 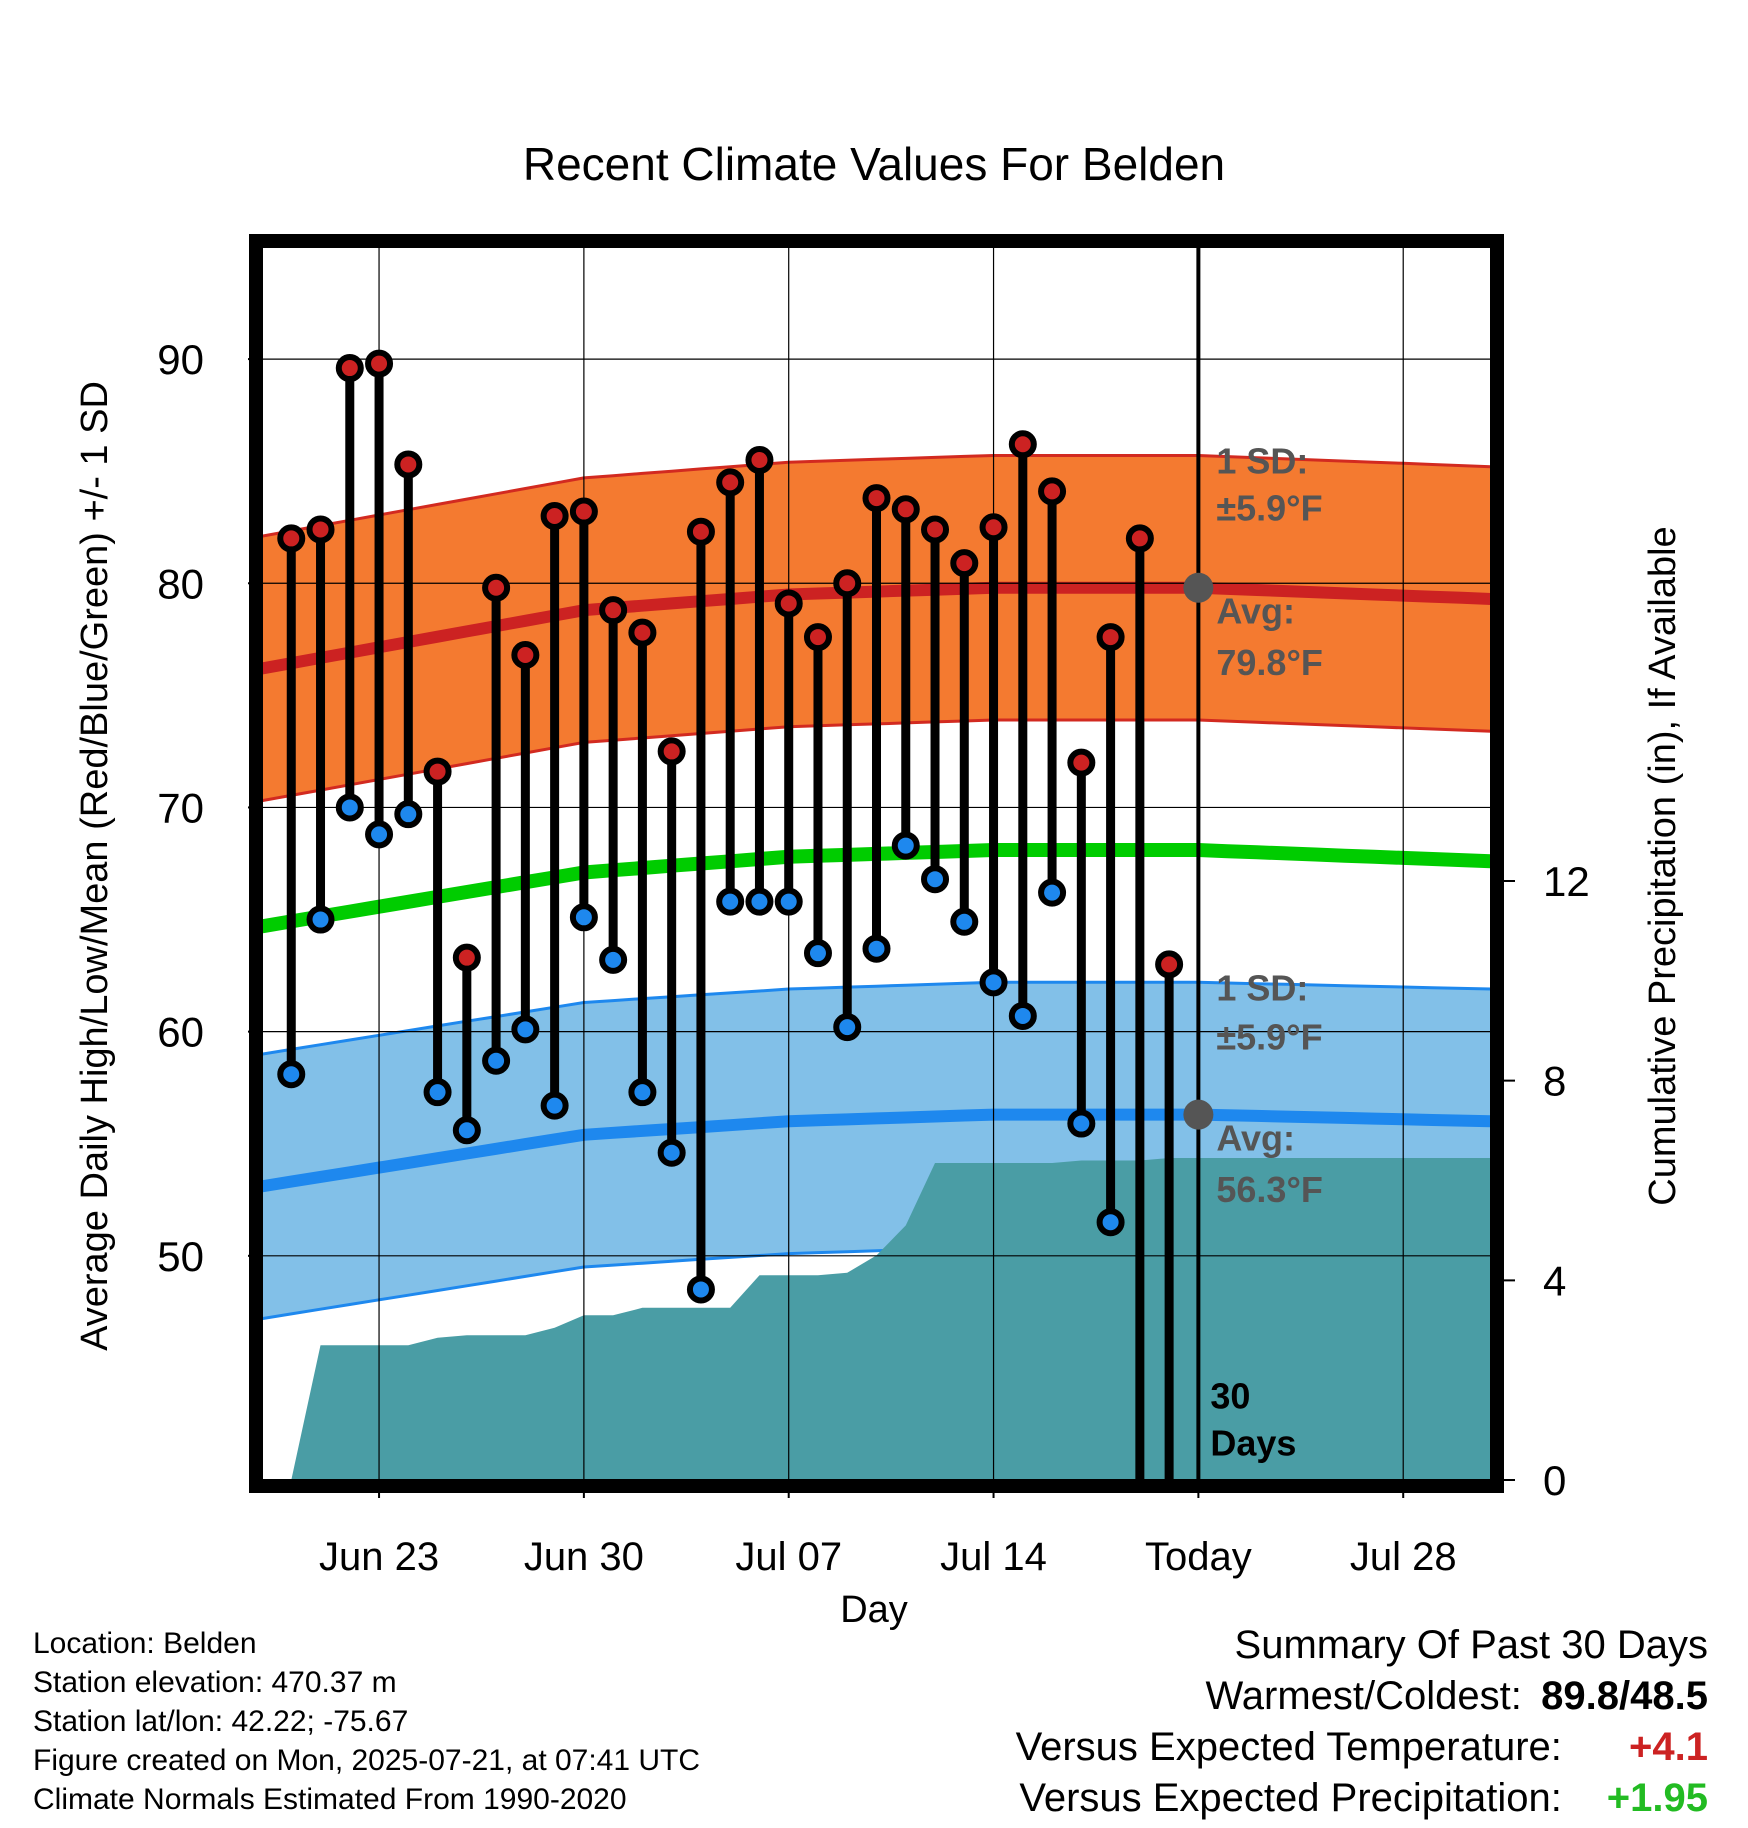 I want to click on warm-cold-row: Warmest/Coldest: 89.8/48.5, so click(x=1362, y=1696).